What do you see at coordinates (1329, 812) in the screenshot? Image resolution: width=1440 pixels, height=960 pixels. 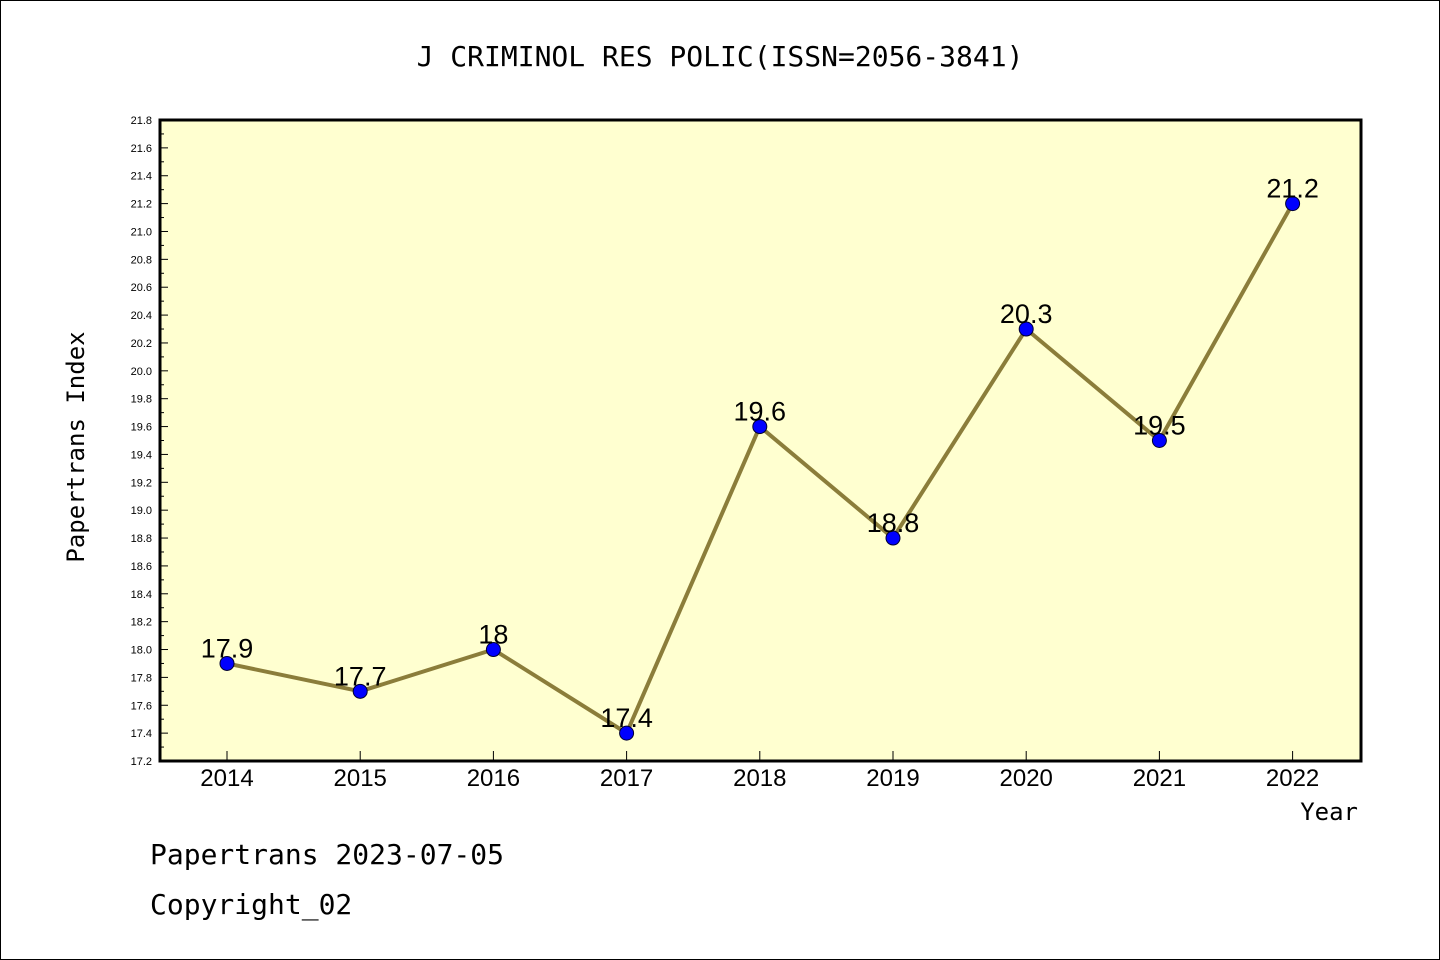 I see `x-axis-label: Year` at bounding box center [1329, 812].